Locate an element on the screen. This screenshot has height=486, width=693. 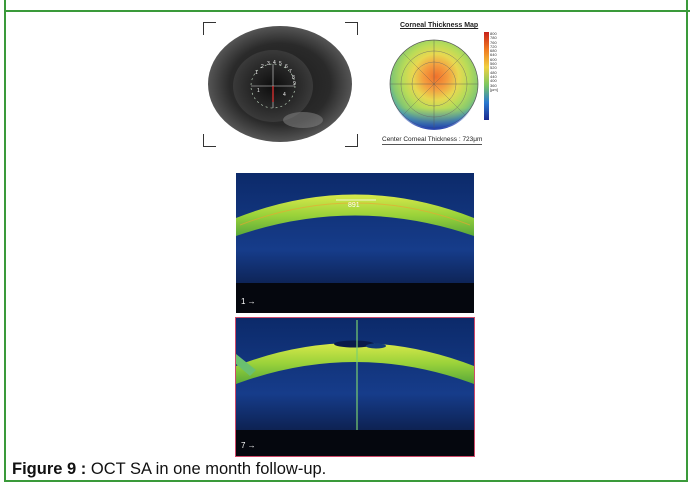
scale-tick: 480 is located at coordinates (493, 72).